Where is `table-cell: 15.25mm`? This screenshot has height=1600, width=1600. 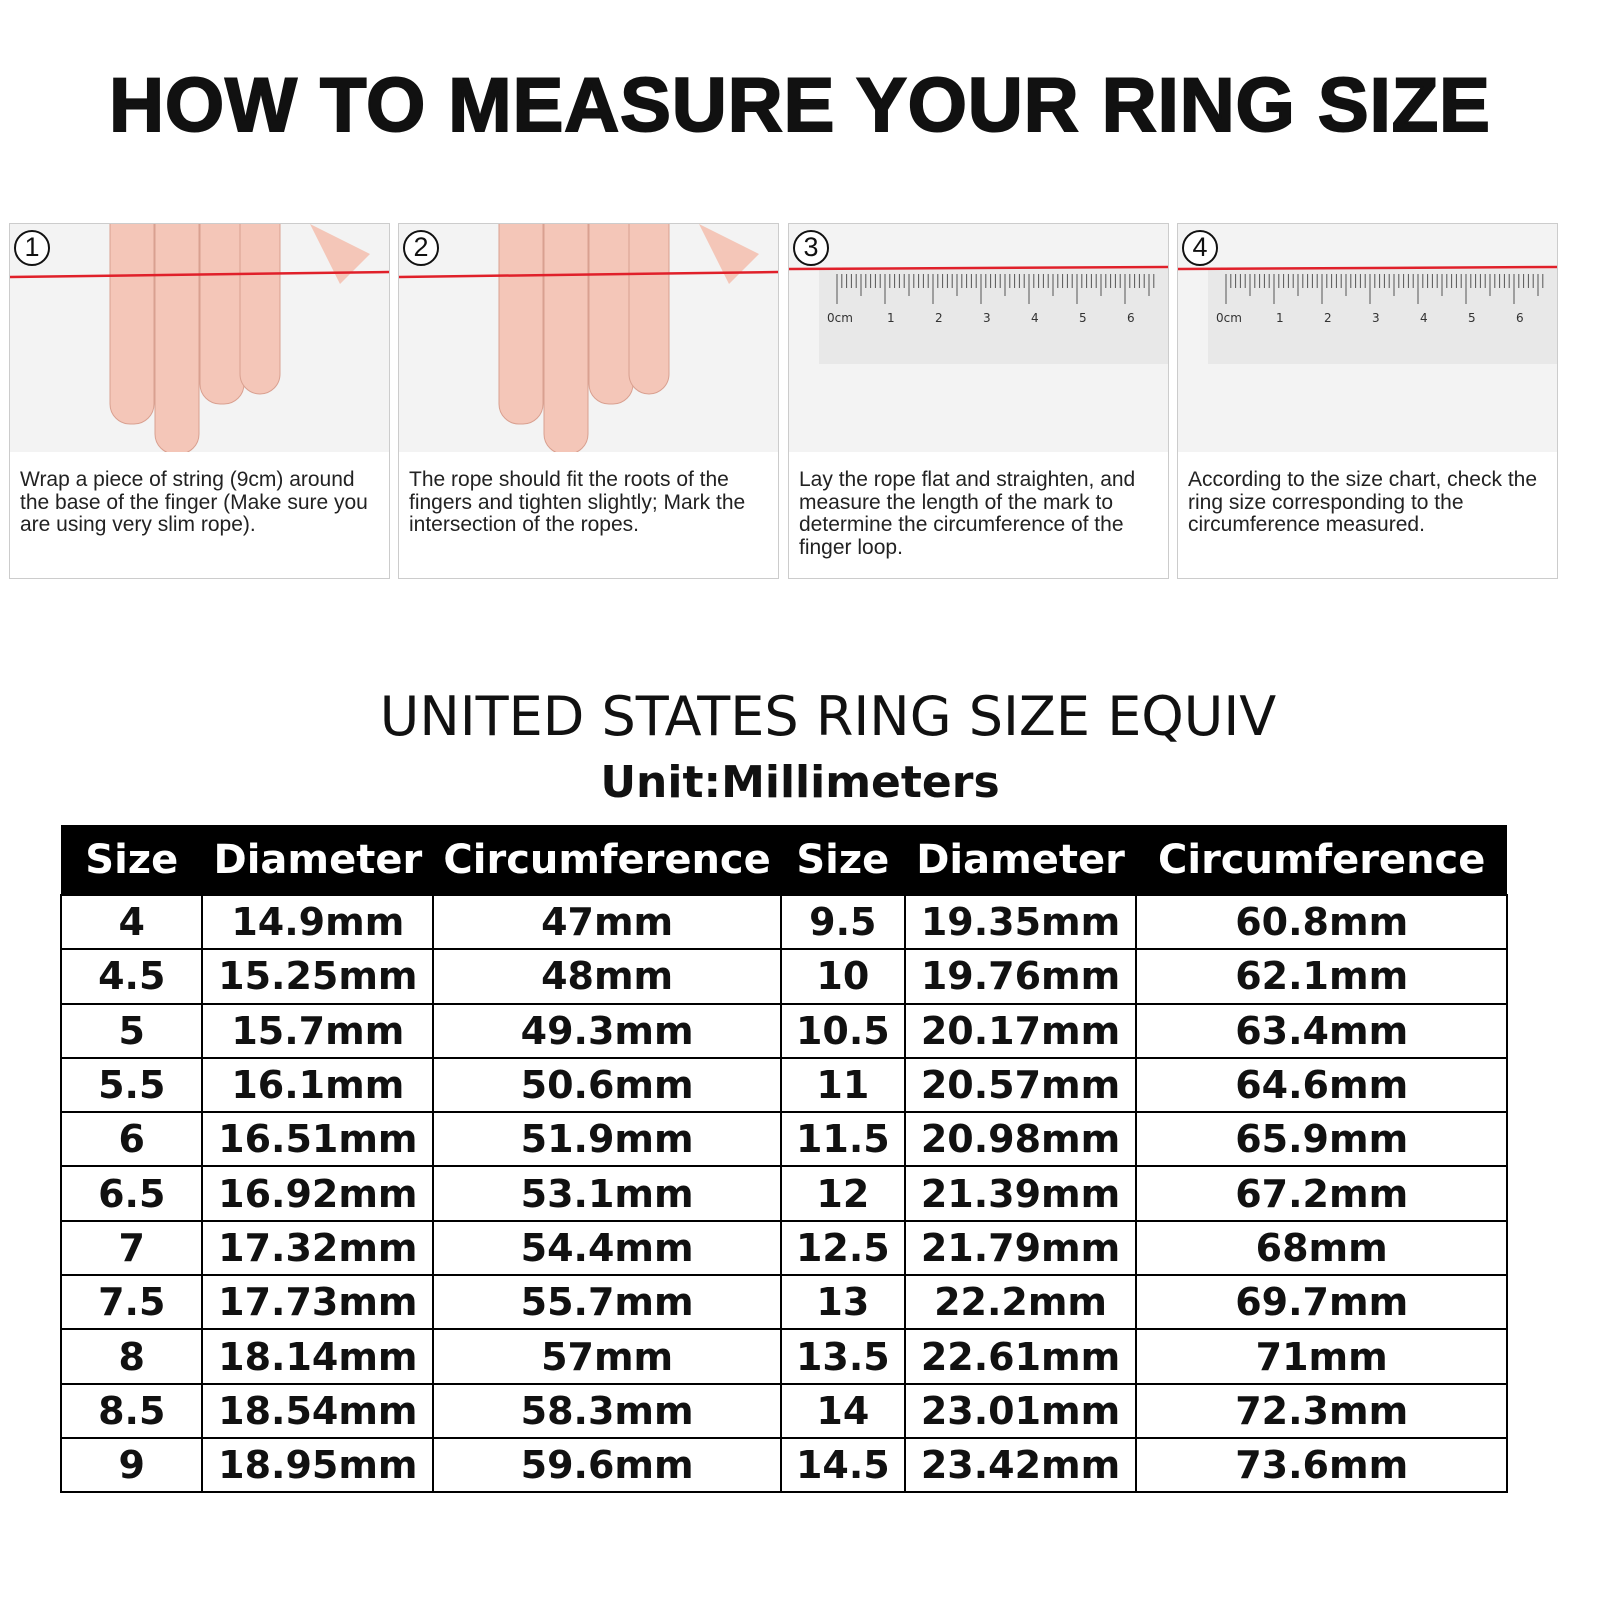 table-cell: 15.25mm is located at coordinates (318, 976).